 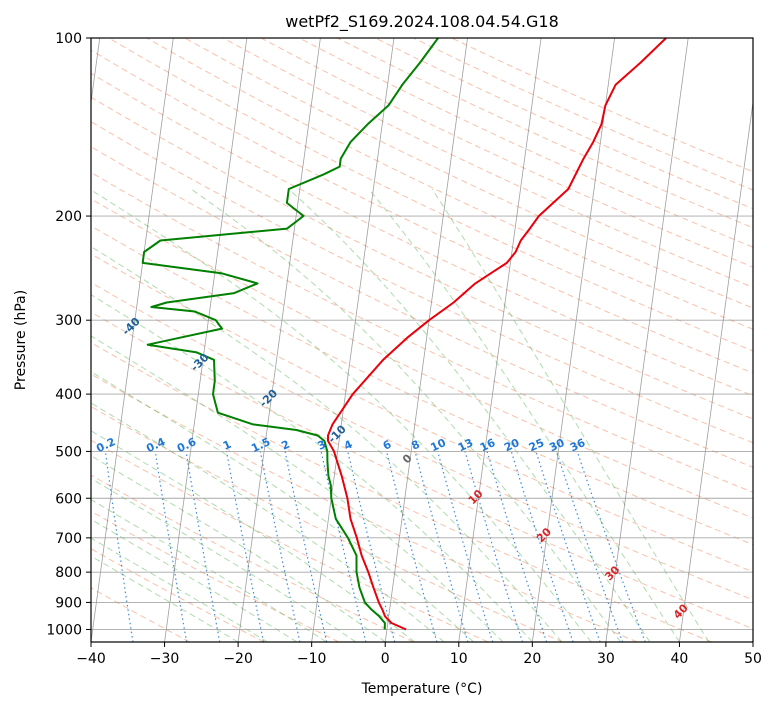 What do you see at coordinates (165, 659) in the screenshot?
I see `x-tick-label: −30` at bounding box center [165, 659].